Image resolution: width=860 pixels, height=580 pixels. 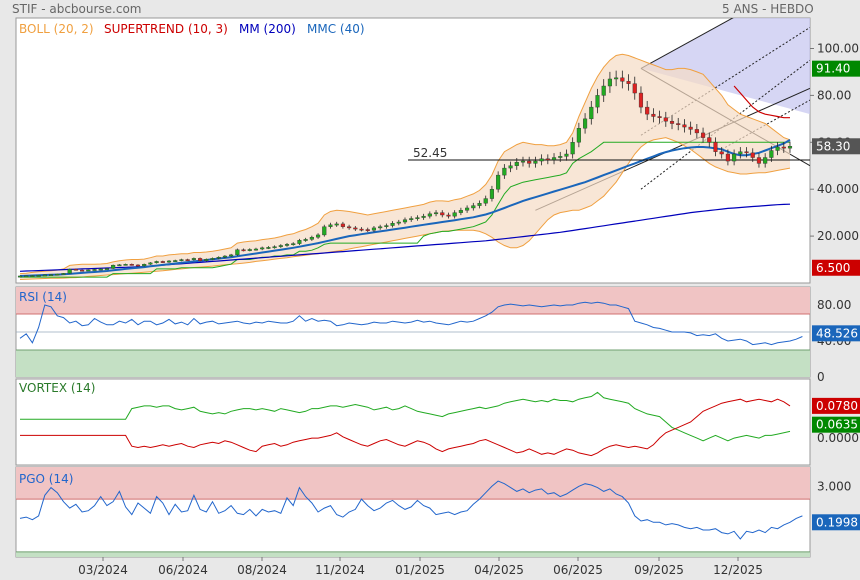 What do you see at coordinates (413, 363) in the screenshot?
I see `rsi-oversold-zone` at bounding box center [413, 363].